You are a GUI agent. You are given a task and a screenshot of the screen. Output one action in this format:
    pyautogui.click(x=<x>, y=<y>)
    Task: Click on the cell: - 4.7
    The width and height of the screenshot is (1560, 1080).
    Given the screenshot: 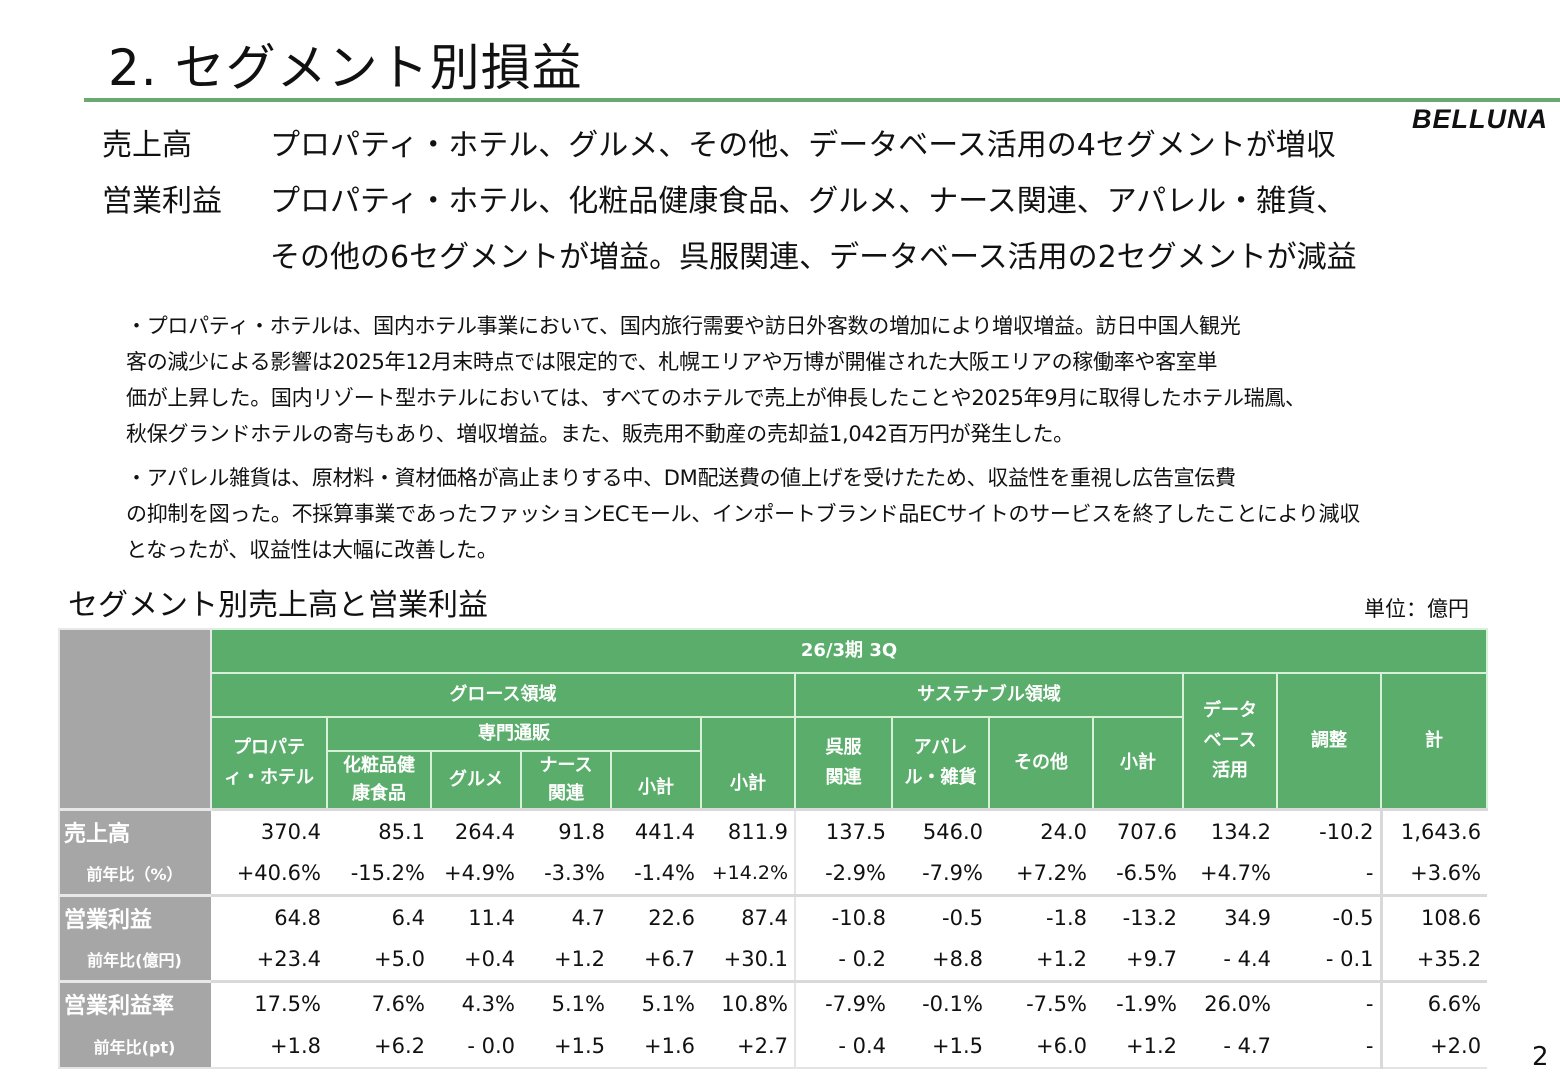 What is the action you would take?
    pyautogui.click(x=1230, y=1046)
    